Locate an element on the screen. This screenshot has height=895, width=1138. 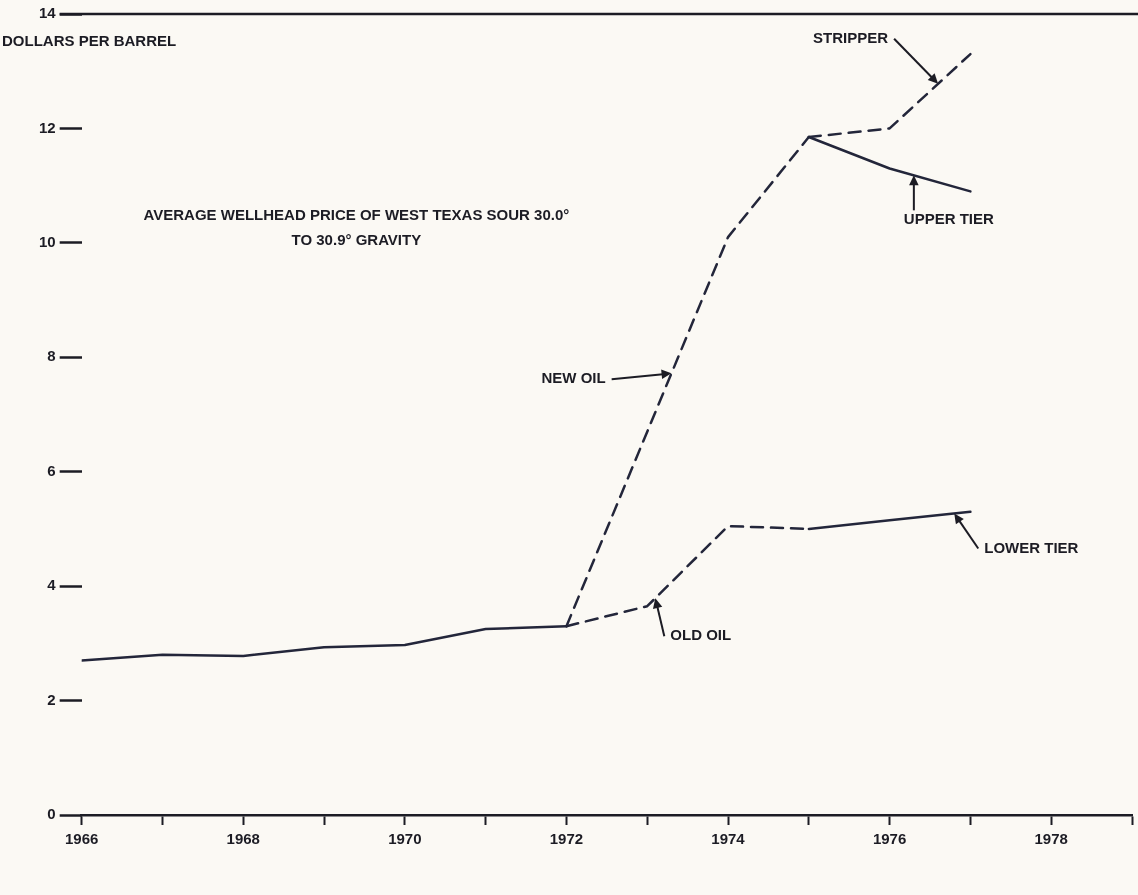
y-axis-title: DOLLARS PER BARREL is located at coordinates (89, 40).